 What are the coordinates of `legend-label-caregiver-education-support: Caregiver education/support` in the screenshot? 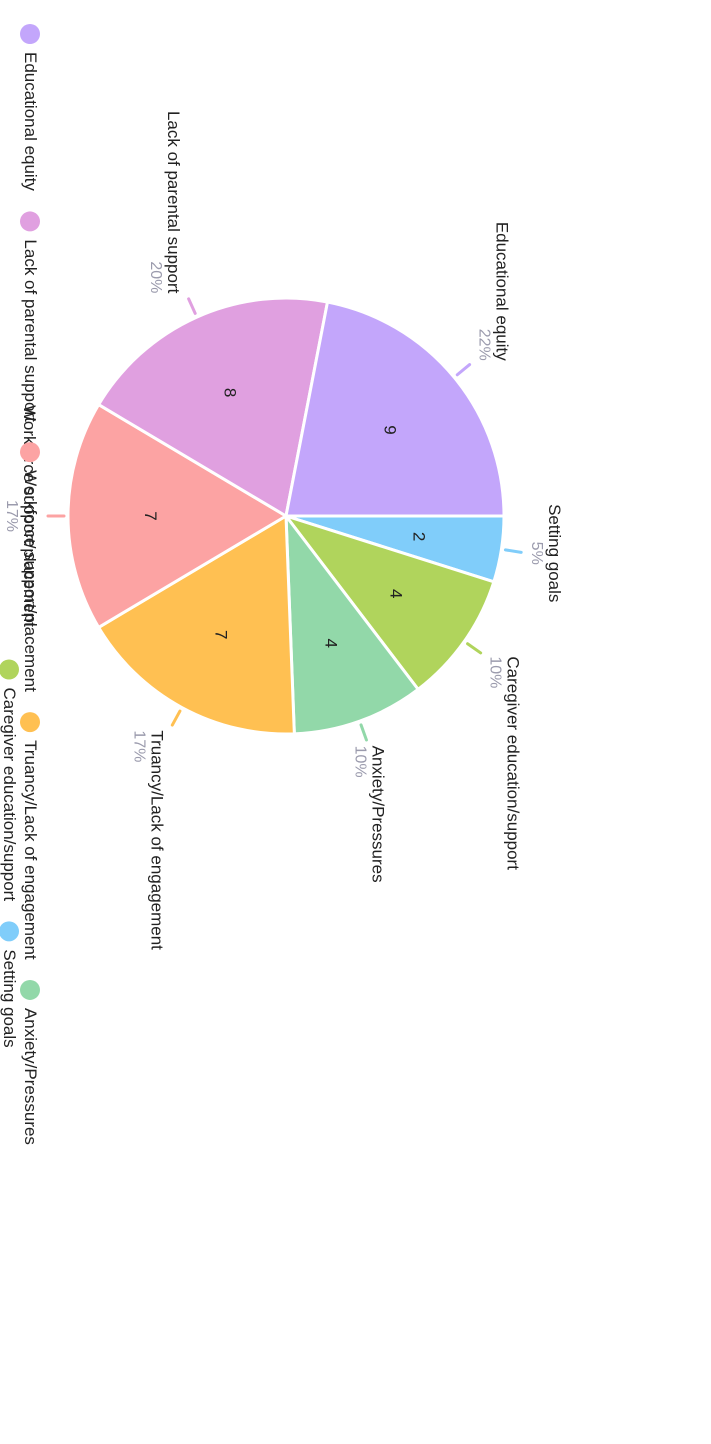 It's located at (9, 795).